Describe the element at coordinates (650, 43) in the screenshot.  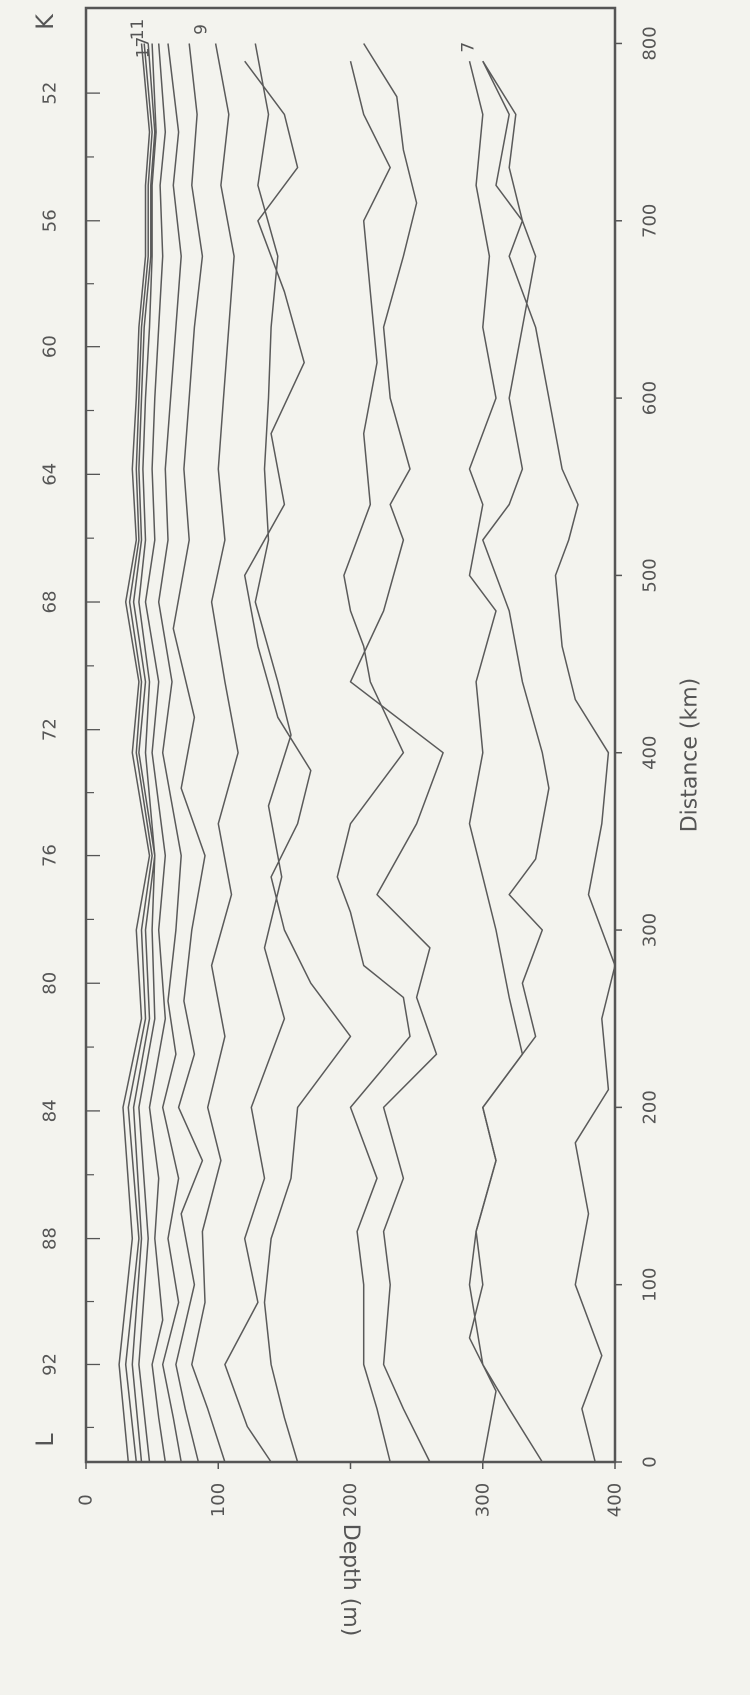
I see `distance-tick-label: 800` at that location.